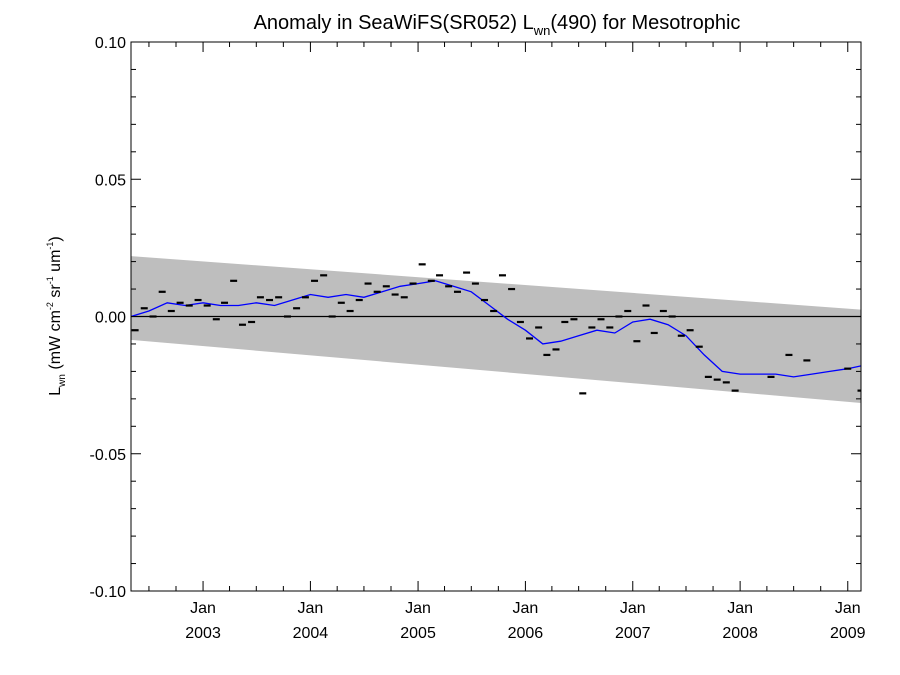 This screenshot has height=675, width=900. What do you see at coordinates (740, 633) in the screenshot?
I see `x-tick-year-label: 2008` at bounding box center [740, 633].